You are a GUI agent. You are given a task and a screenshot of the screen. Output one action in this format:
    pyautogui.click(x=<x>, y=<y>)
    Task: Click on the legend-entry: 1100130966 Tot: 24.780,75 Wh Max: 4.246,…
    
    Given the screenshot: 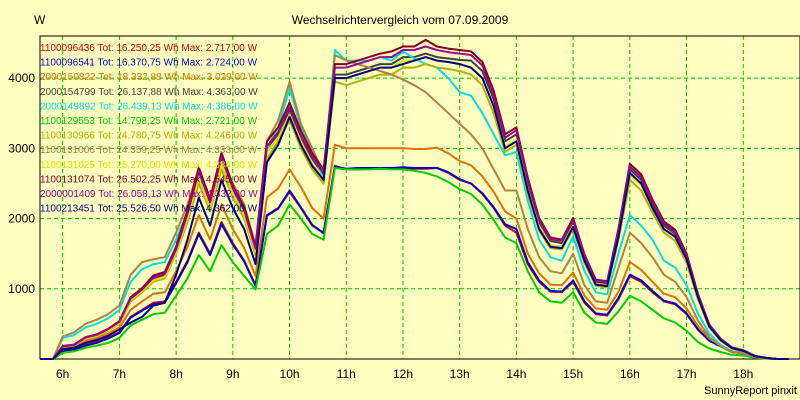 What is the action you would take?
    pyautogui.click(x=149, y=136)
    